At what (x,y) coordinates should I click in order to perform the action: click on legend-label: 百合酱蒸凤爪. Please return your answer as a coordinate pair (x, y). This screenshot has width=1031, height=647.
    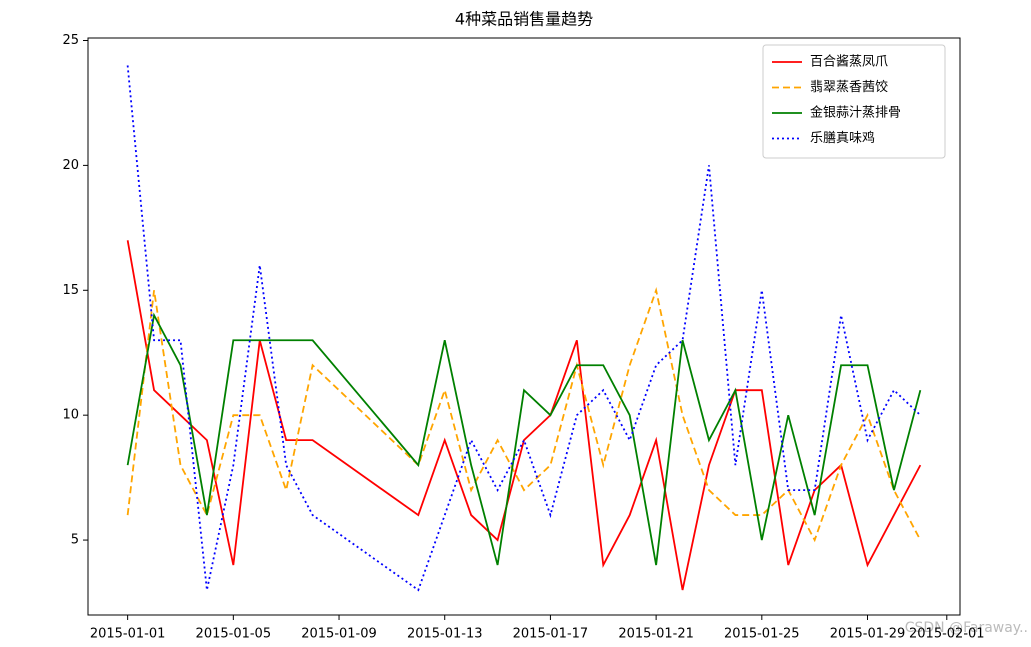
    Looking at the image, I should click on (849, 62).